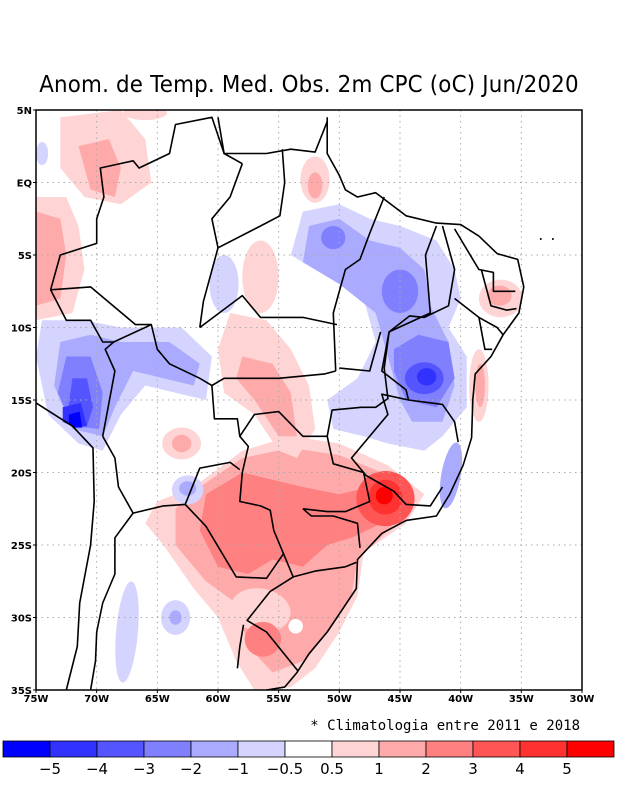 The width and height of the screenshot is (618, 800). I want to click on x-tick-label: 35W, so click(521, 699).